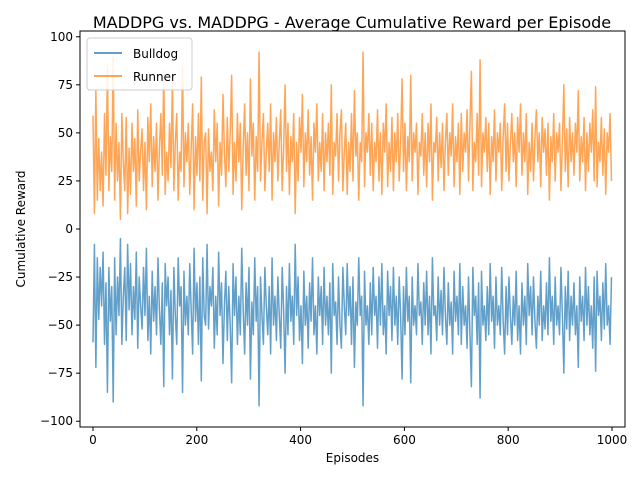  I want to click on x-tick-label: 400, so click(300, 440).